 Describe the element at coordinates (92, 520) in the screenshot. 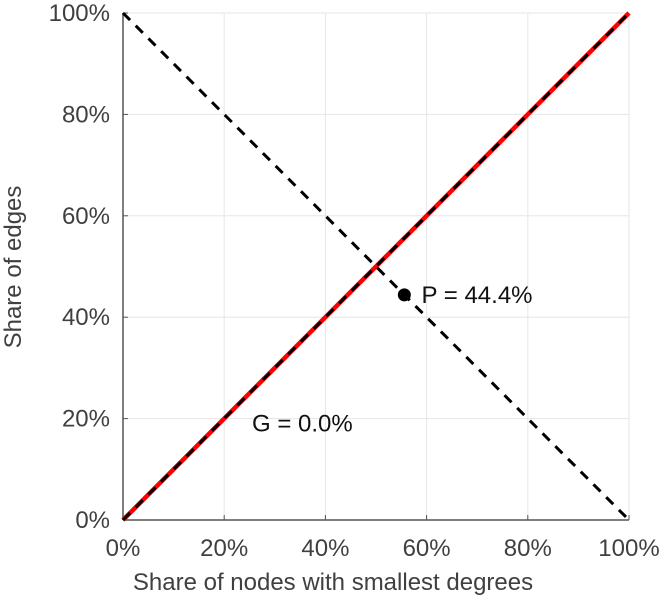

I see `y-tick-label: 0%` at that location.